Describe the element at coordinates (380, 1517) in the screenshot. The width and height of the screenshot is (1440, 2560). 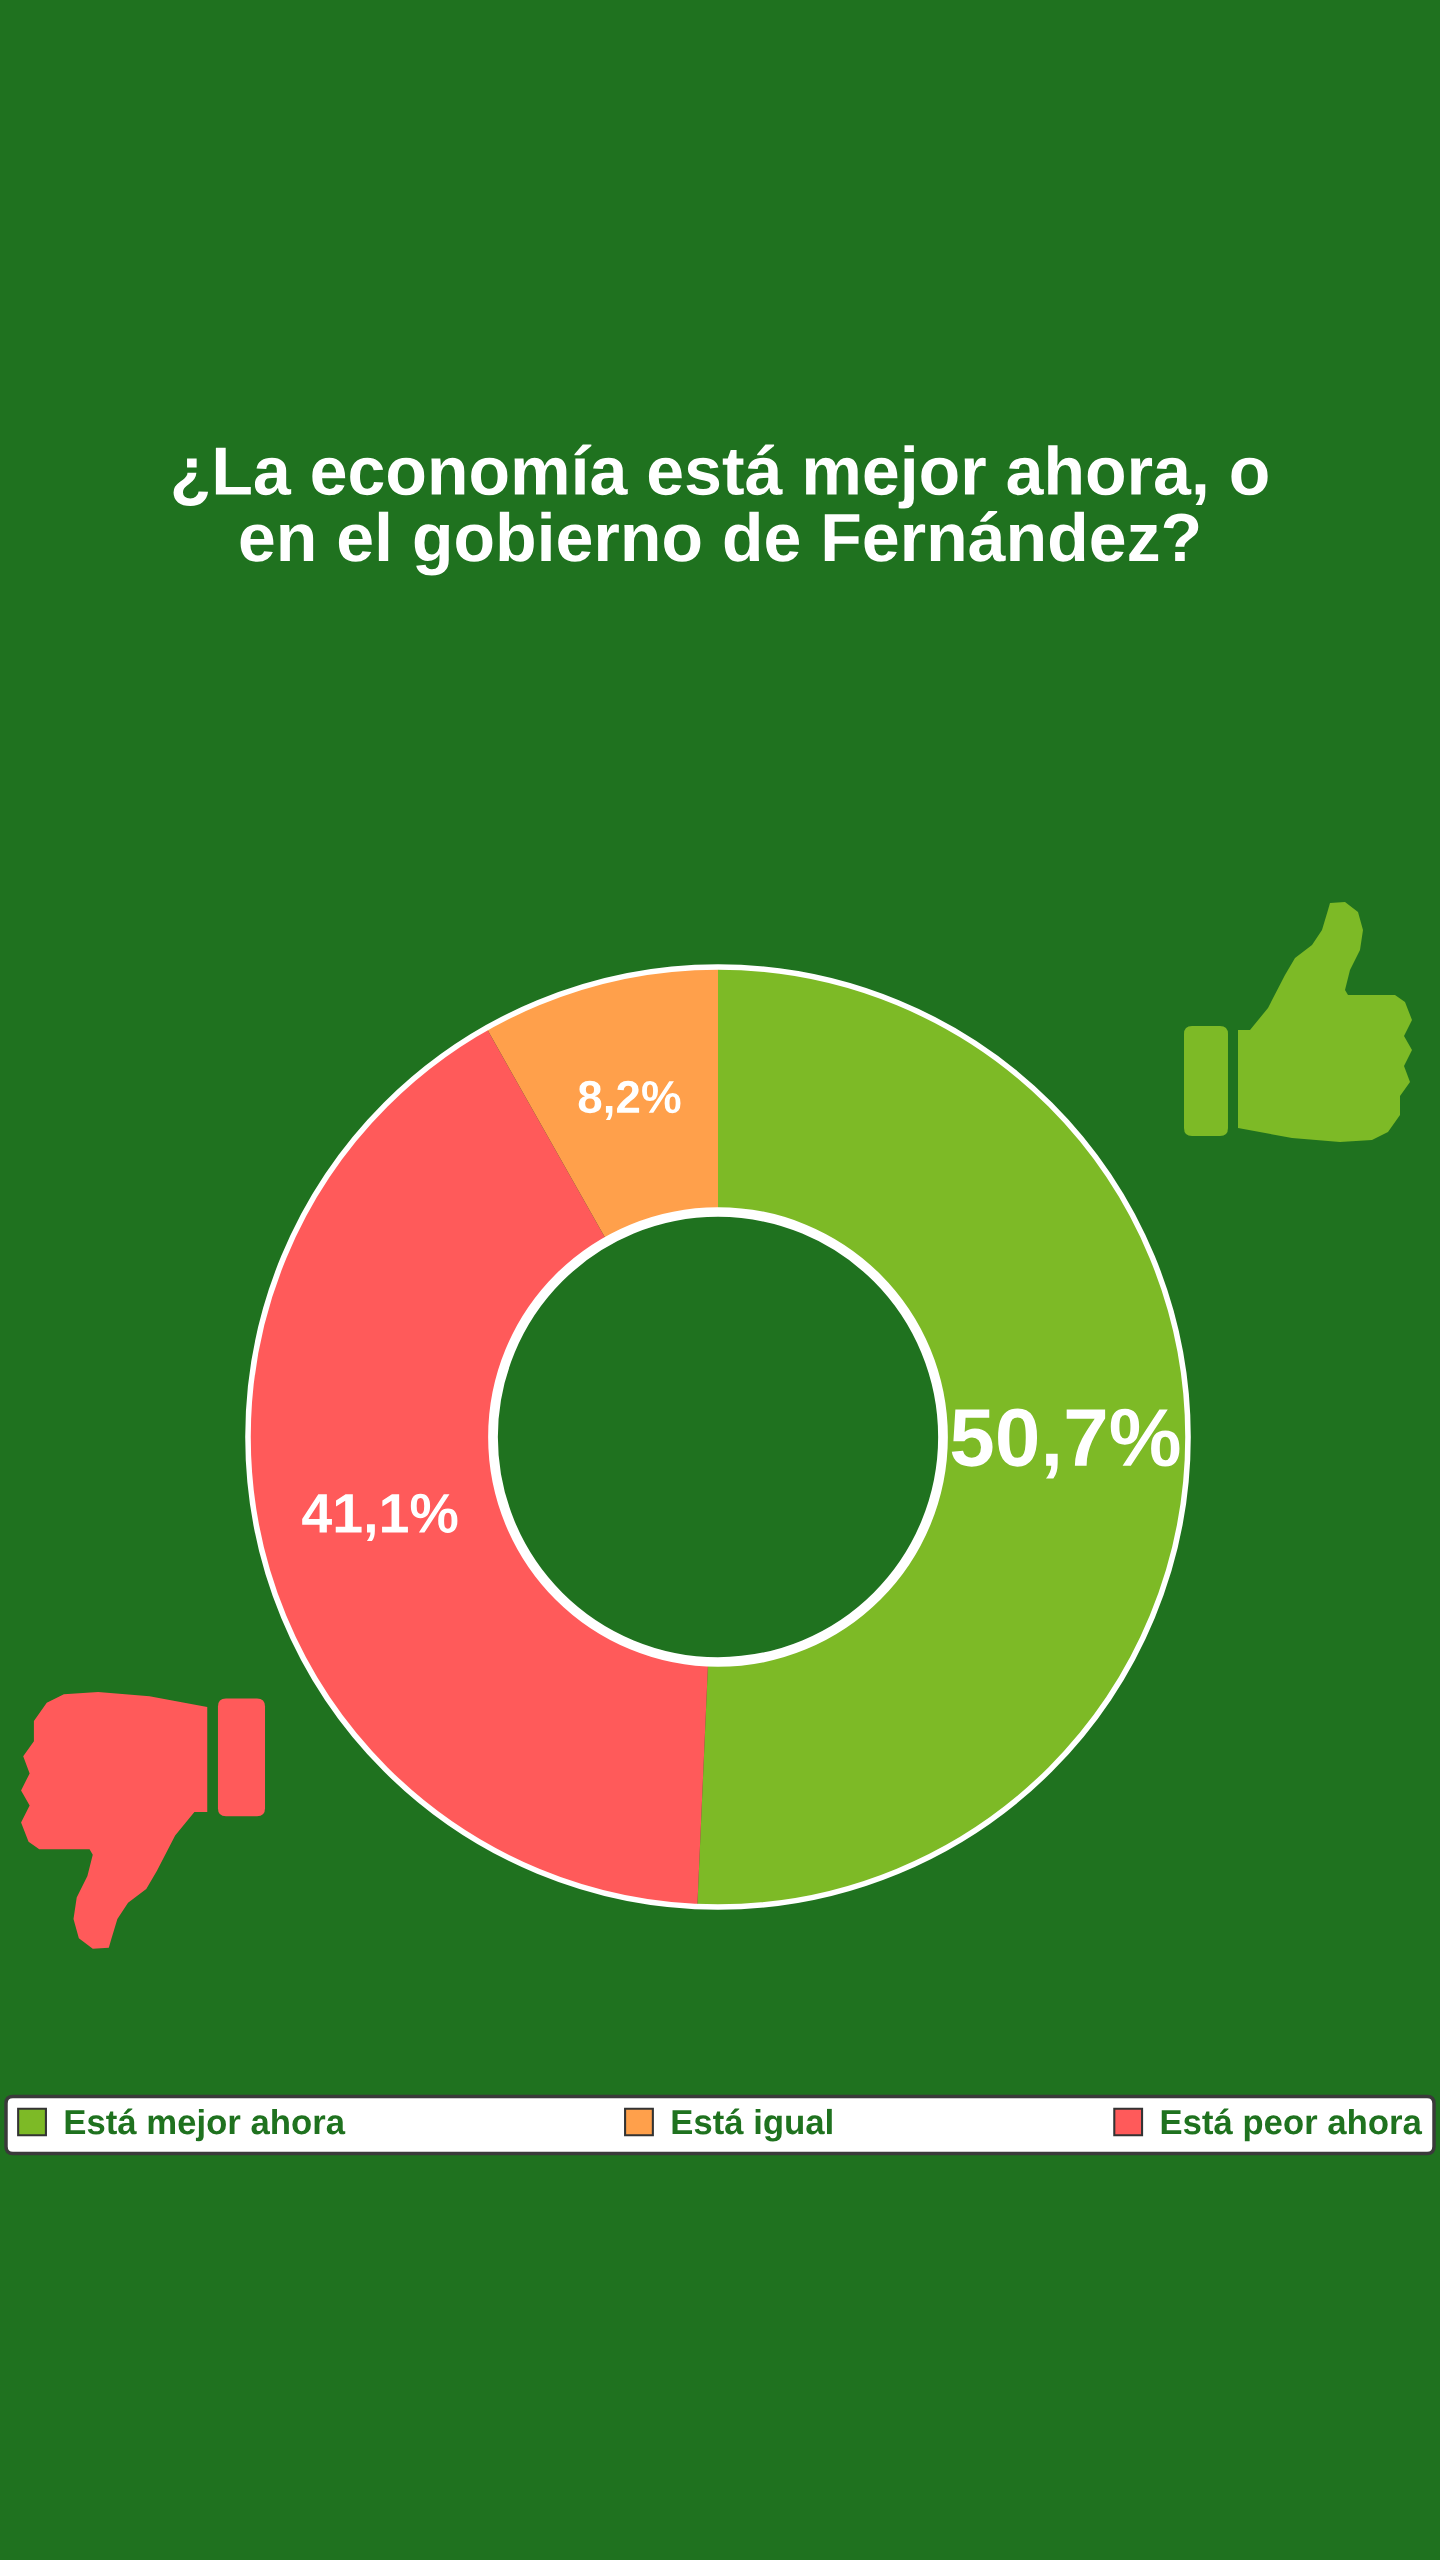
I see `data-label: 41,1%` at that location.